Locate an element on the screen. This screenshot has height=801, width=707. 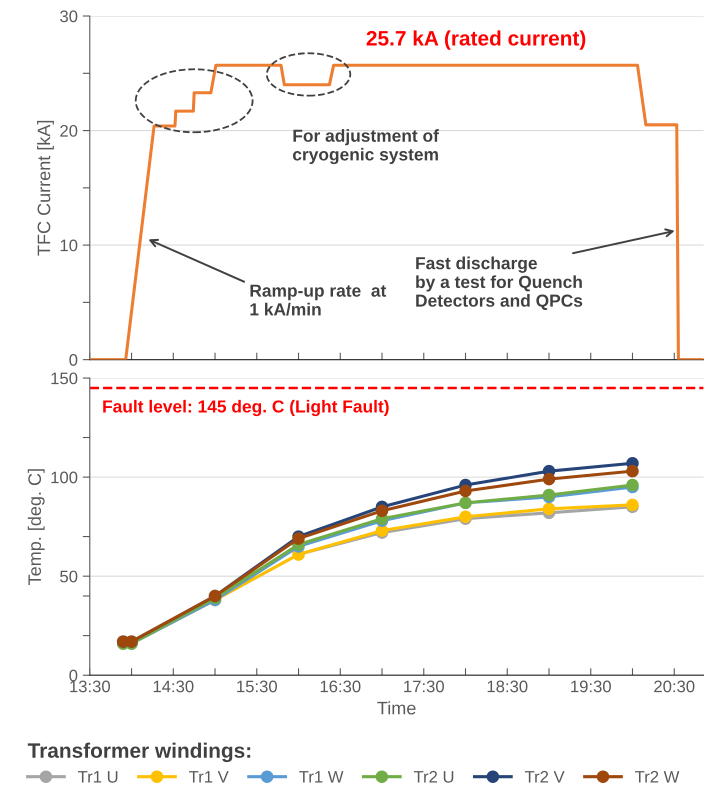
y-tick-label: 50 is located at coordinates (69, 576).